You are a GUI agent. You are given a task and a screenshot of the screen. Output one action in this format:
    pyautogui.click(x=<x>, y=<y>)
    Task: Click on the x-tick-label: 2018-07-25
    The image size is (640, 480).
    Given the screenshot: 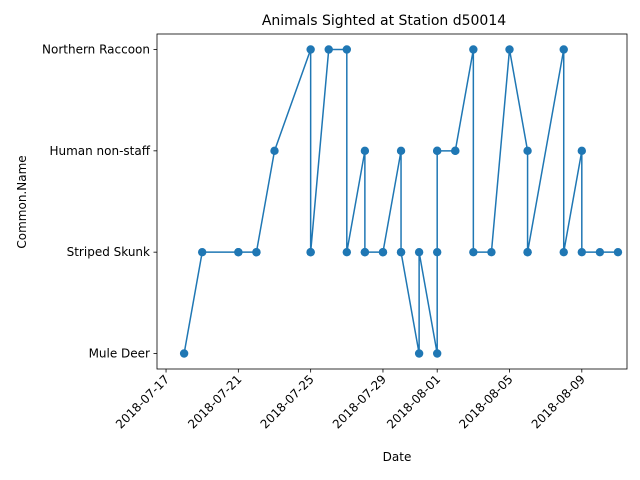 What is the action you would take?
    pyautogui.click(x=287, y=401)
    